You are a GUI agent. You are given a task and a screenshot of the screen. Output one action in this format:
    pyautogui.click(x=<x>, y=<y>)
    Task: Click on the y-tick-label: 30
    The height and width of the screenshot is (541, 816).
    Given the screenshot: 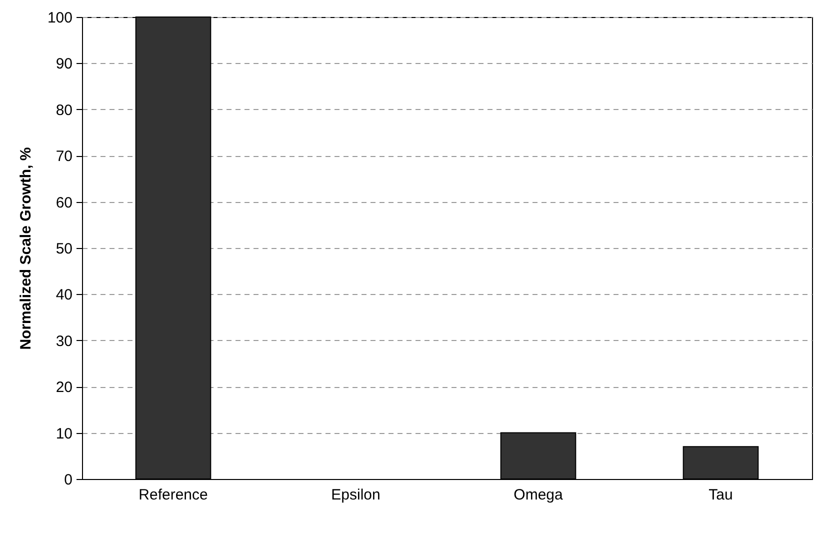 What is the action you would take?
    pyautogui.click(x=64, y=341)
    